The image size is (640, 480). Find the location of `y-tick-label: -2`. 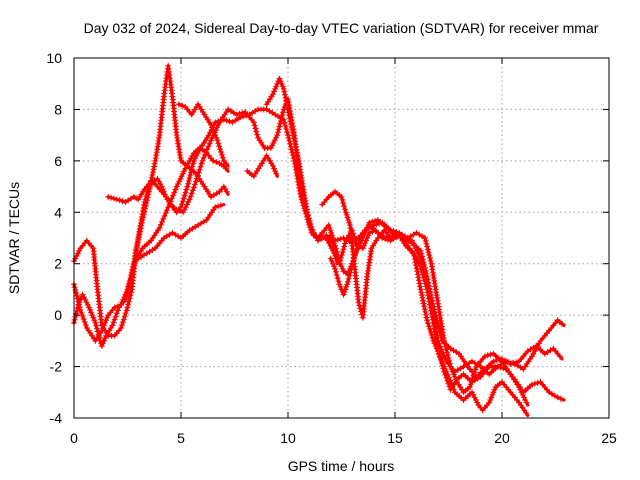

y-tick-label: -2 is located at coordinates (56, 367).